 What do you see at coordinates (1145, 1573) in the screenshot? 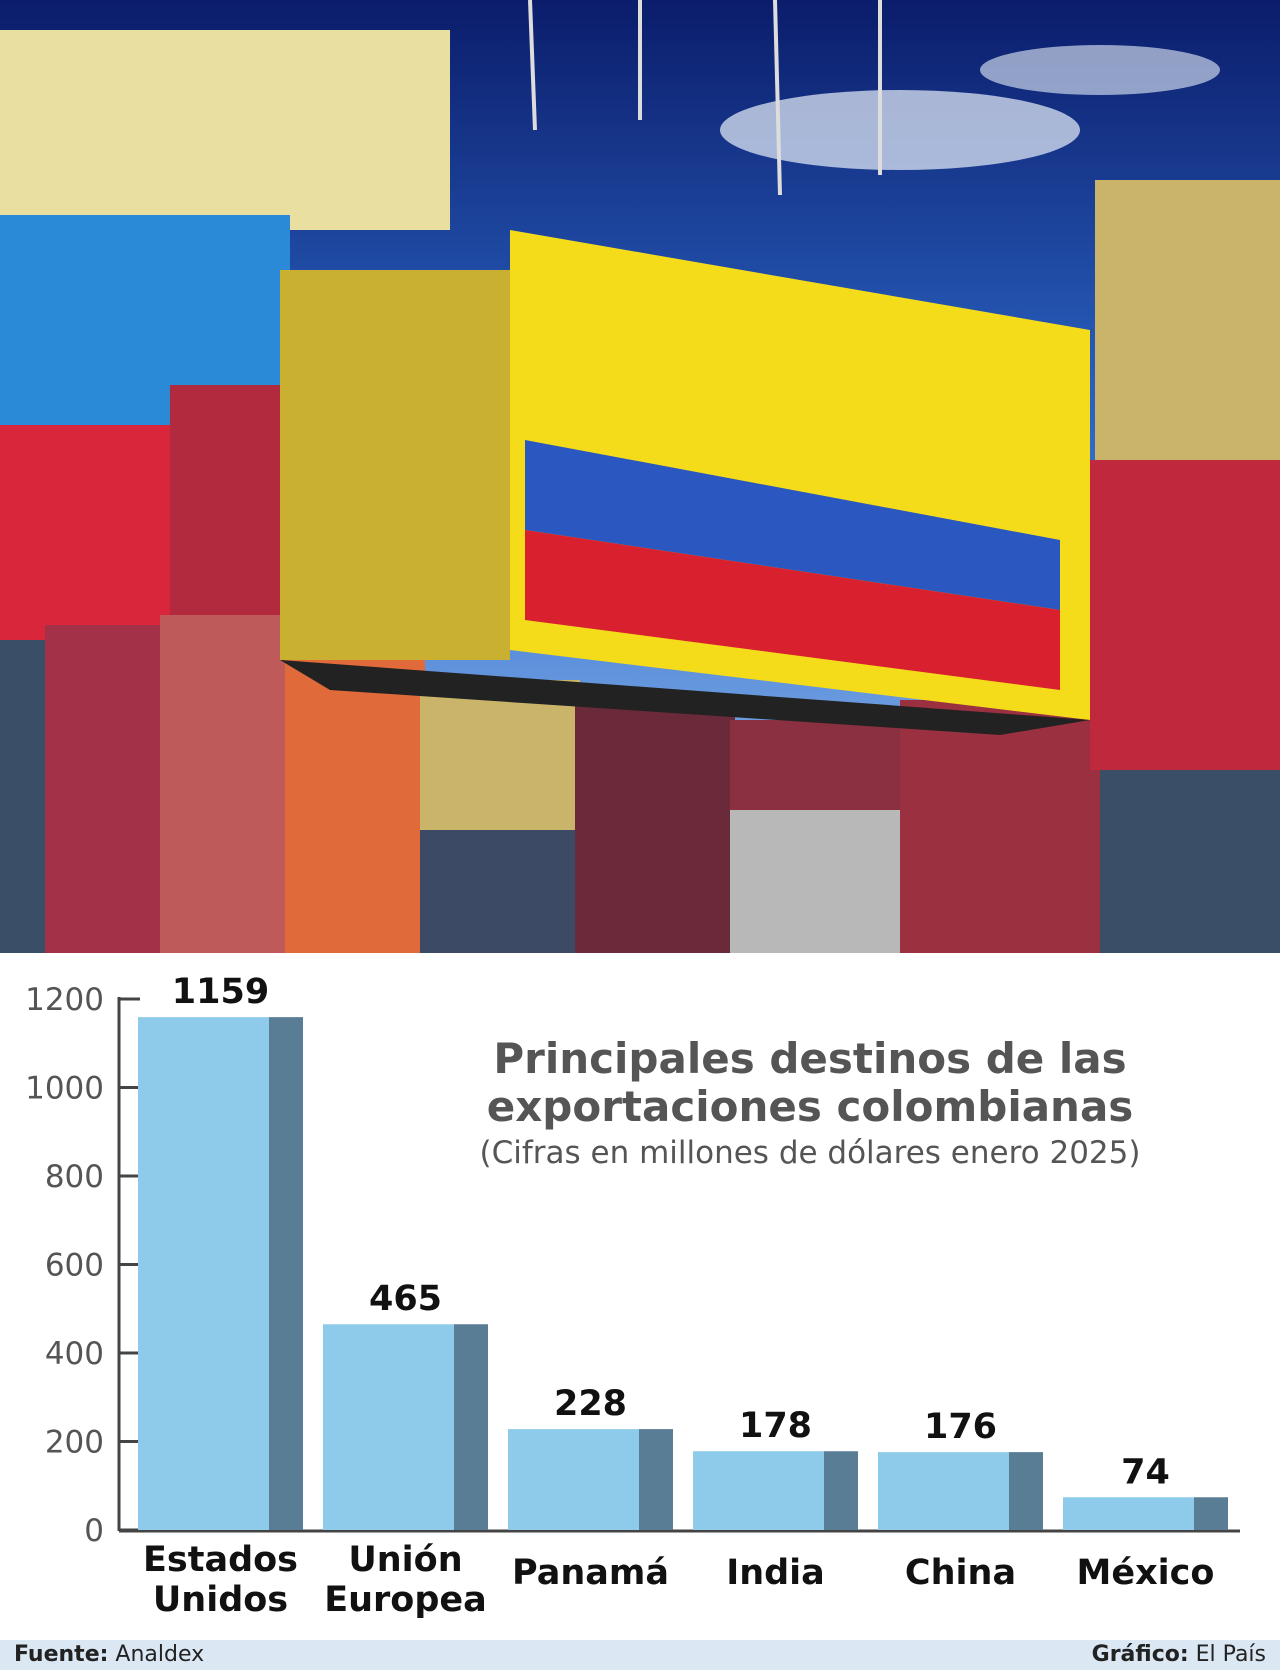
I see `x-tick-label: México` at bounding box center [1145, 1573].